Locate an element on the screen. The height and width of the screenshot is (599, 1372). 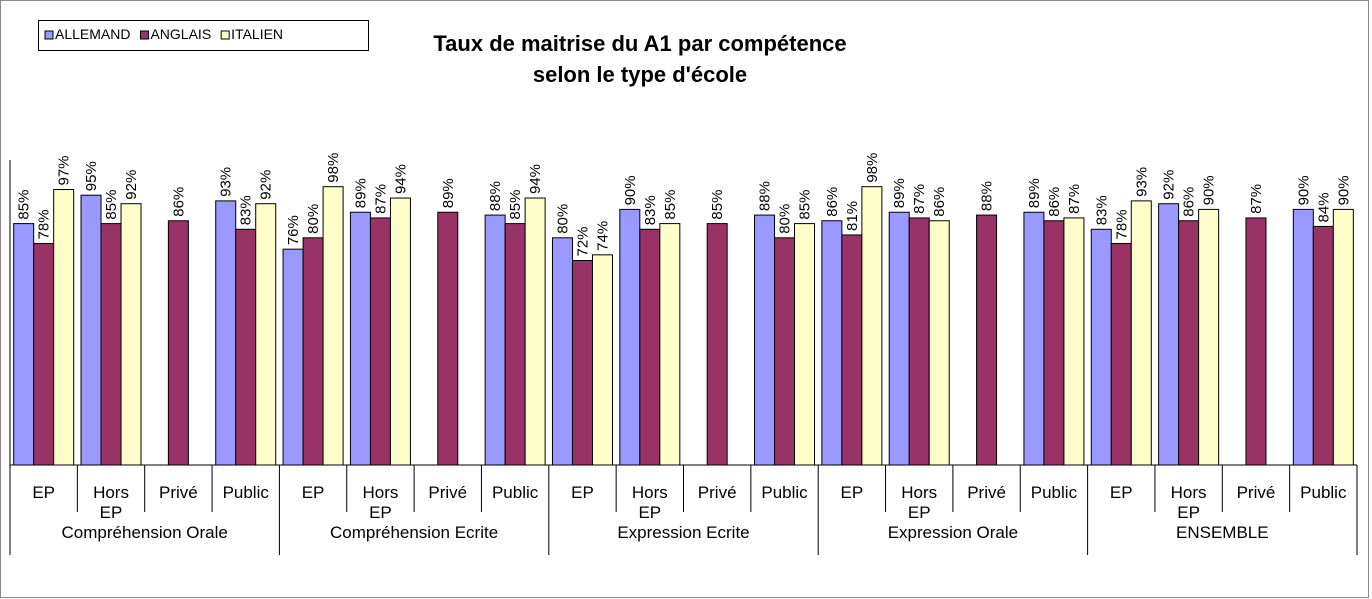
value-label: 88% is located at coordinates (987, 196).